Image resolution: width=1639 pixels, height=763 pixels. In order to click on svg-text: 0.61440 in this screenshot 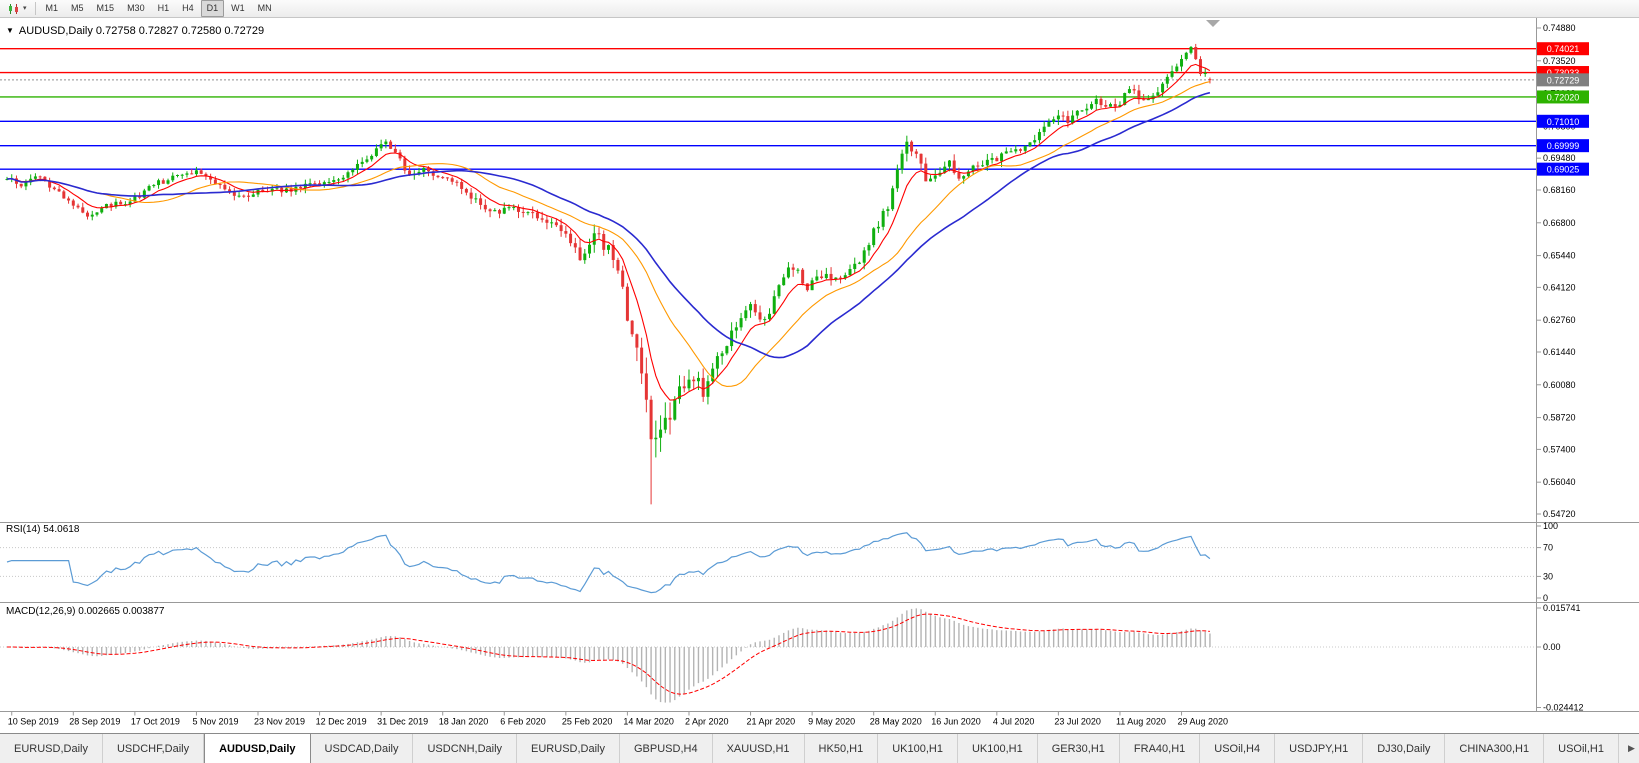, I will do `click(1559, 352)`.